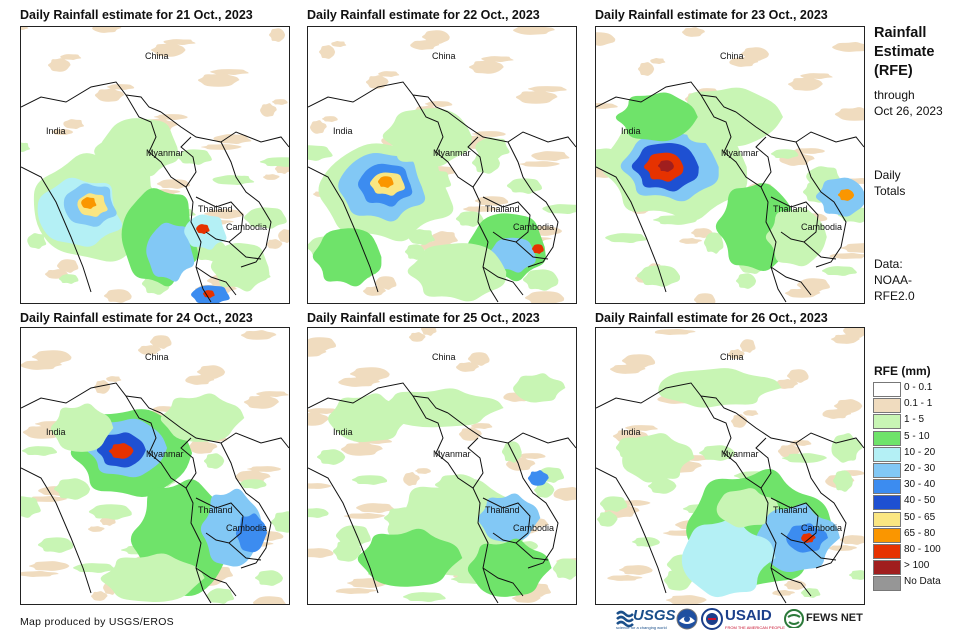 This screenshot has height=639, width=967. What do you see at coordinates (890, 191) in the screenshot?
I see `daily-line: Totals` at bounding box center [890, 191].